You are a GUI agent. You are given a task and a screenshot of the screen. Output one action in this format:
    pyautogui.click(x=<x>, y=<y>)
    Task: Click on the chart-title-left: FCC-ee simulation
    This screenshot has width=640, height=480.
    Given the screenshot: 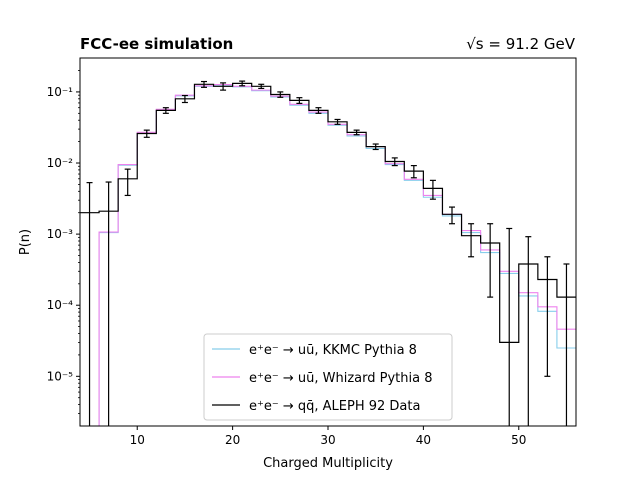 What is the action you would take?
    pyautogui.click(x=156, y=44)
    